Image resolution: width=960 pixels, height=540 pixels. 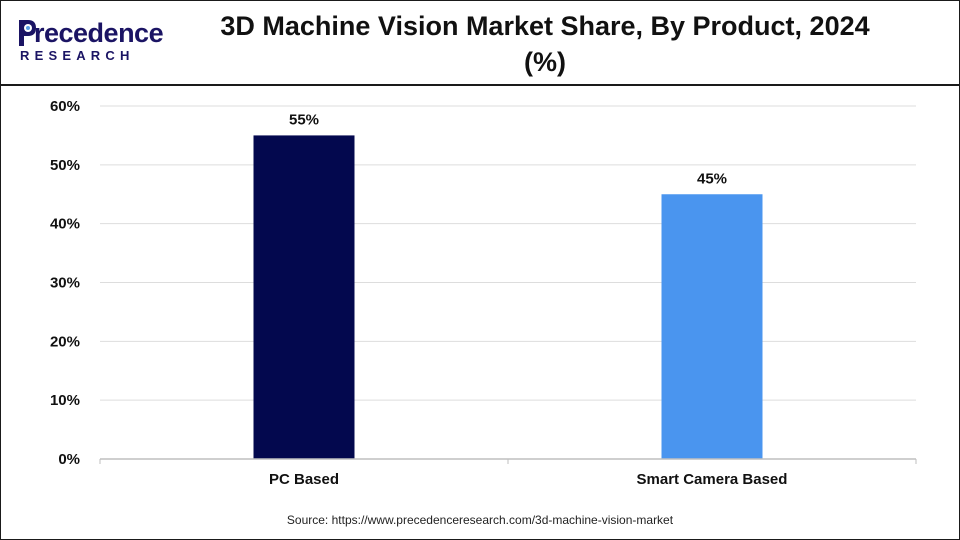 I want to click on y-tick-label: 50%, so click(x=65, y=165).